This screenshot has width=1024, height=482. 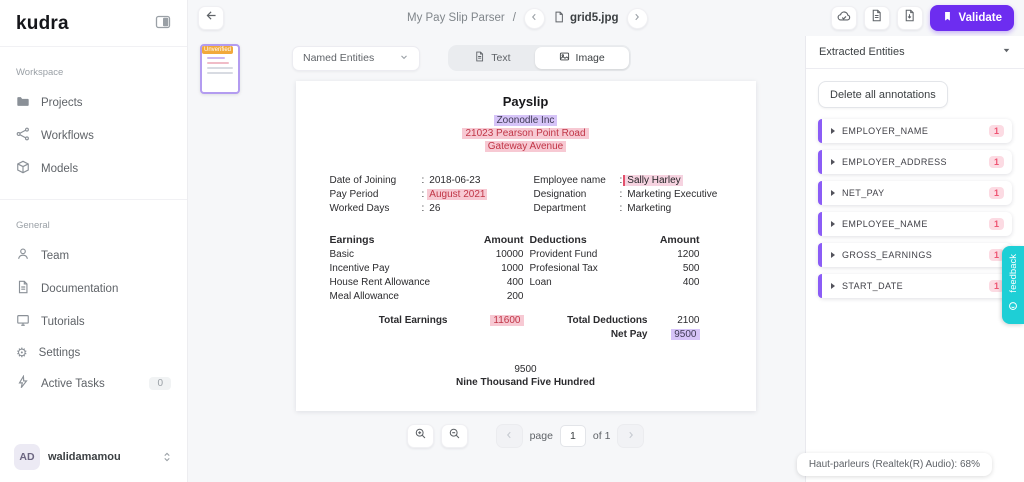 I want to click on tab-text-label: Text, so click(x=501, y=58).